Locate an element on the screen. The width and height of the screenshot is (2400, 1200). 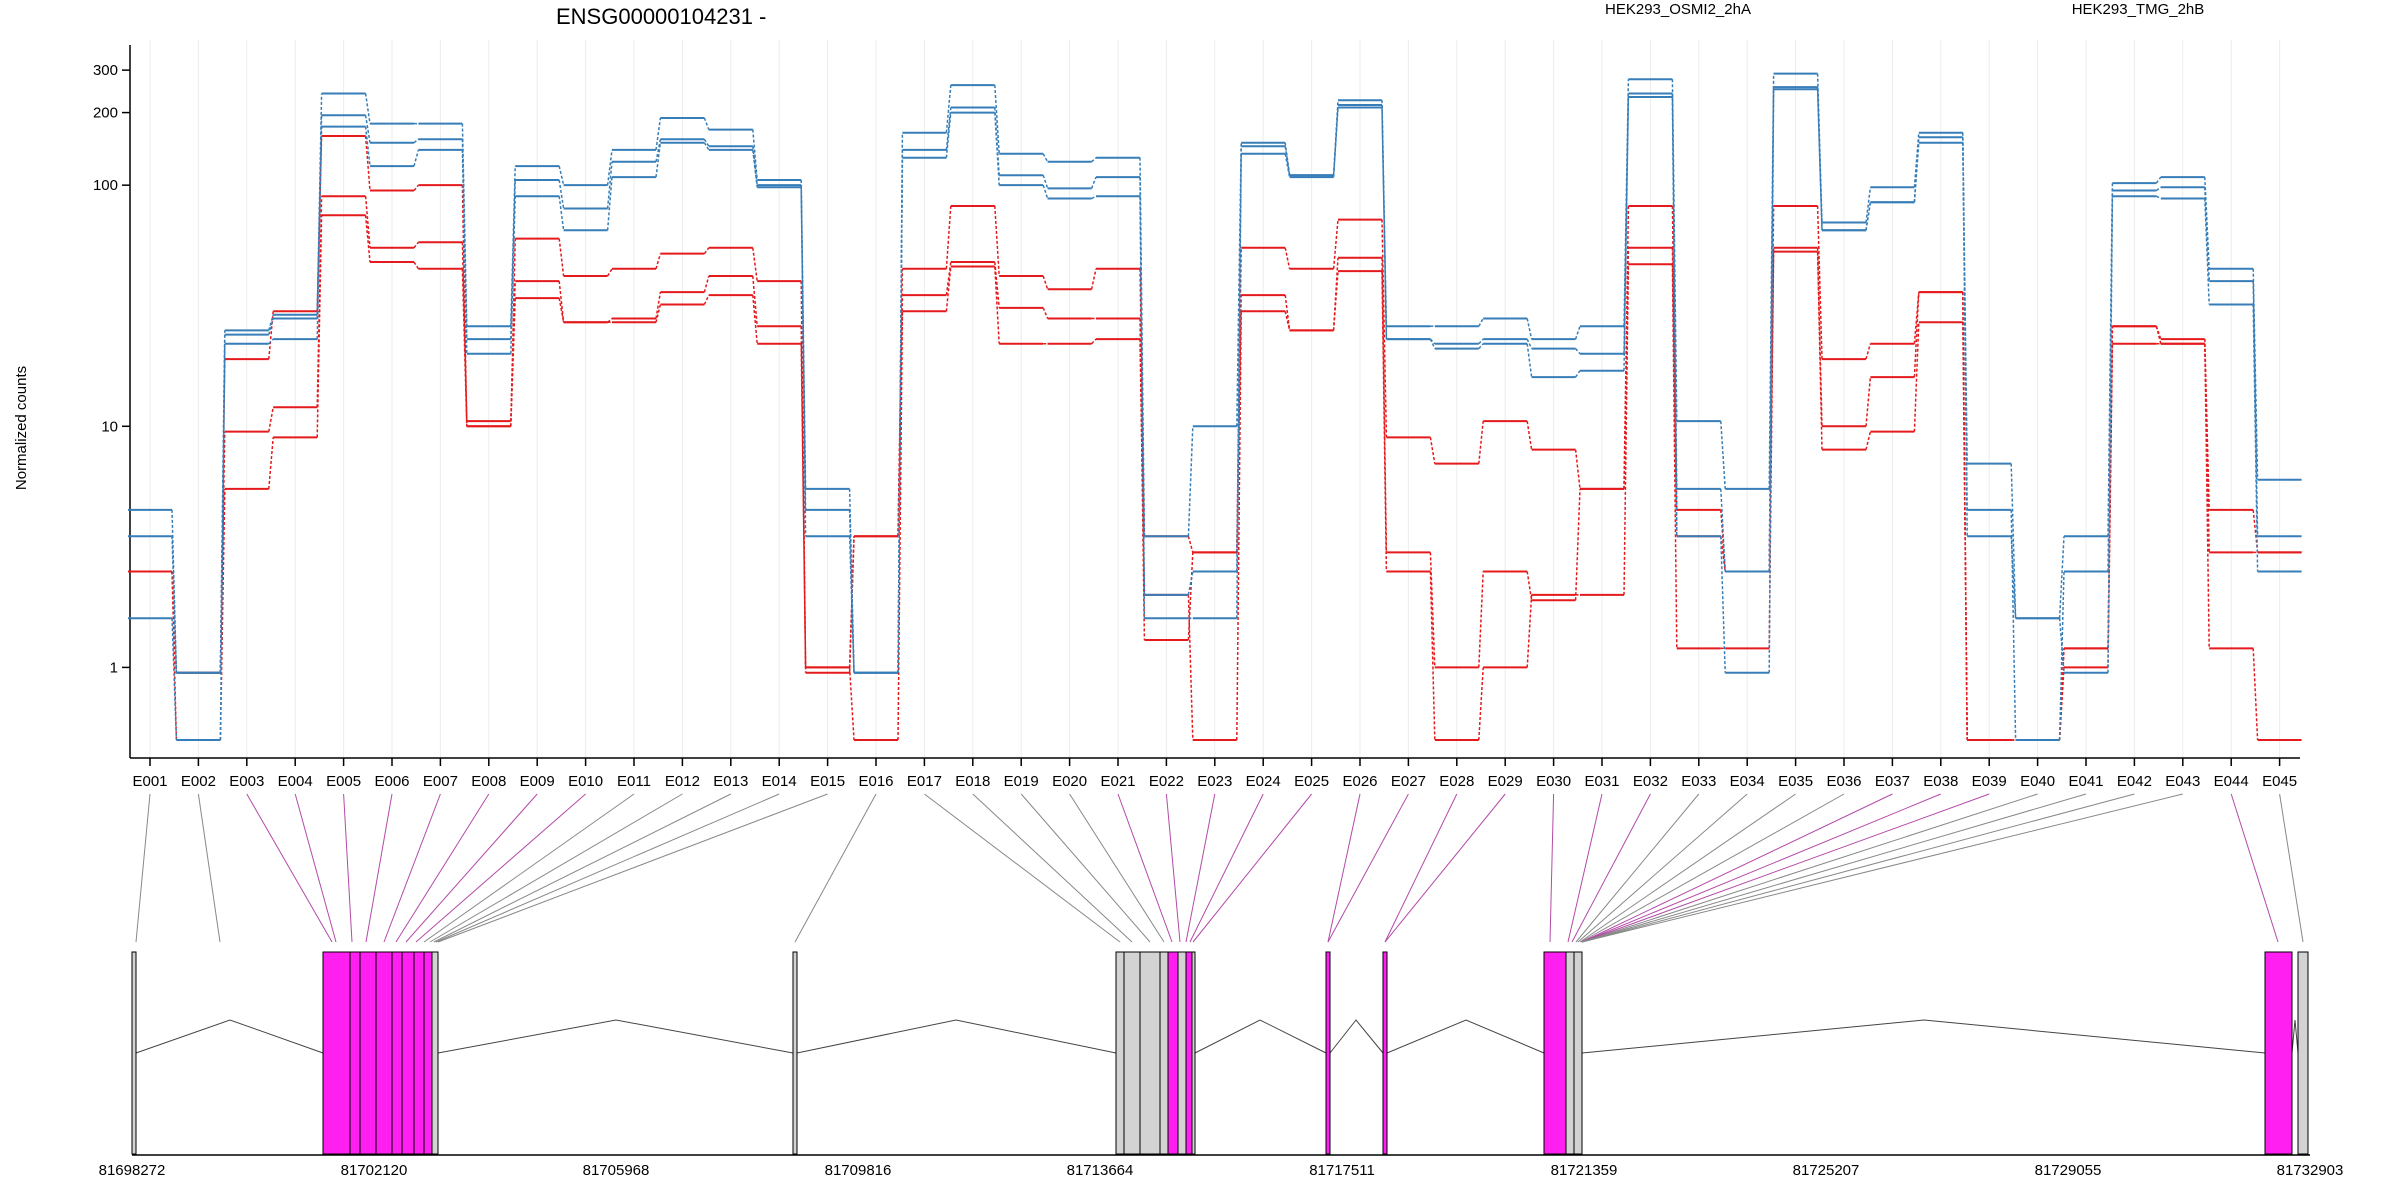
coord-label-81713664: 81713664 is located at coordinates (1100, 1170).